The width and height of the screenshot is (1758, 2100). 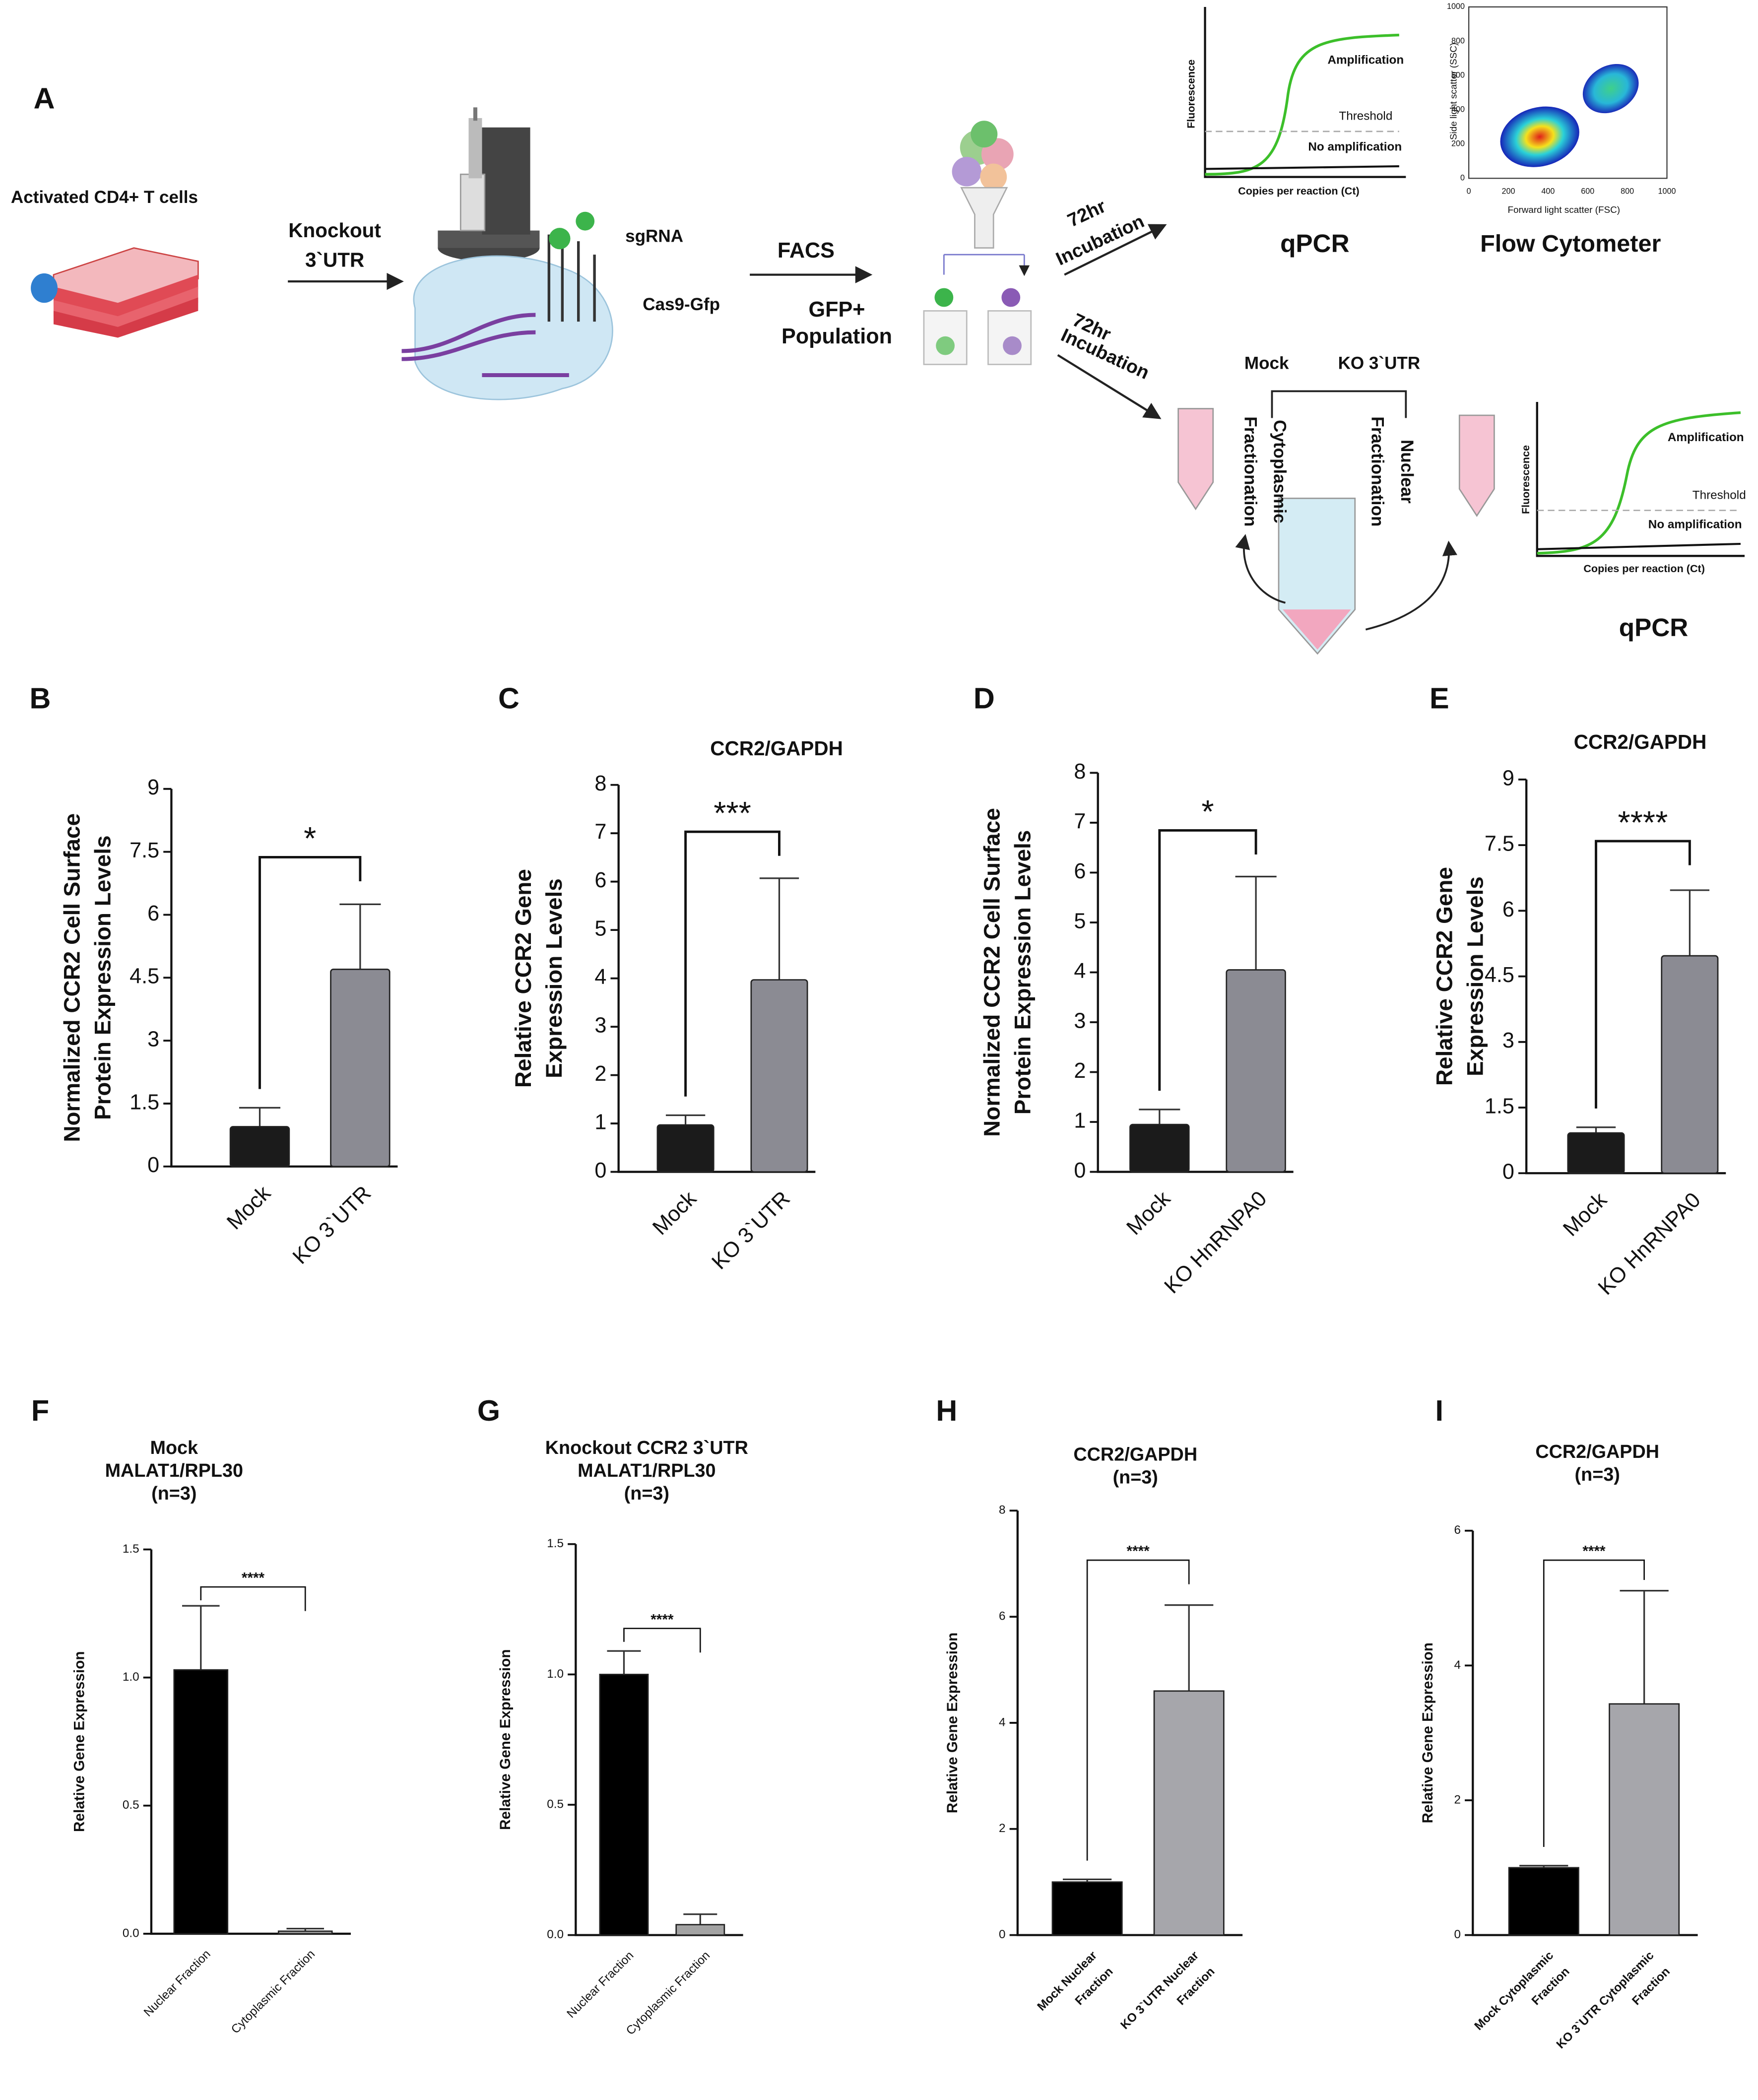 I want to click on y-tick-label: 7.5, so click(x=144, y=850).